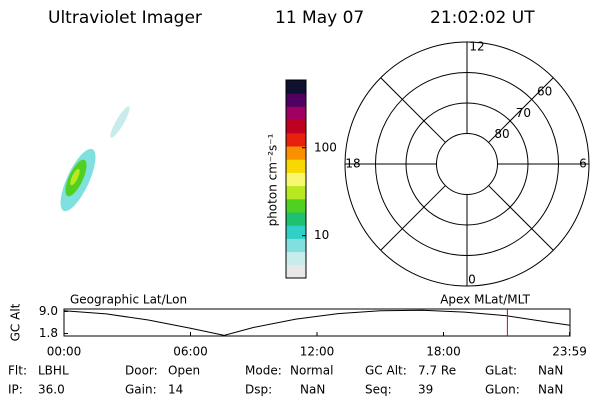 This screenshot has height=400, width=600. I want to click on y-tick-label: 1.8, so click(48, 333).